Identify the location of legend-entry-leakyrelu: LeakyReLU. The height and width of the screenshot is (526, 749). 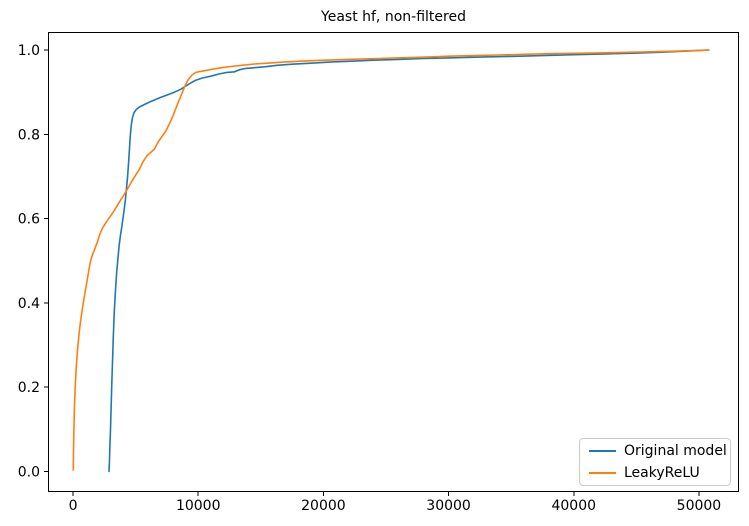
(659, 473).